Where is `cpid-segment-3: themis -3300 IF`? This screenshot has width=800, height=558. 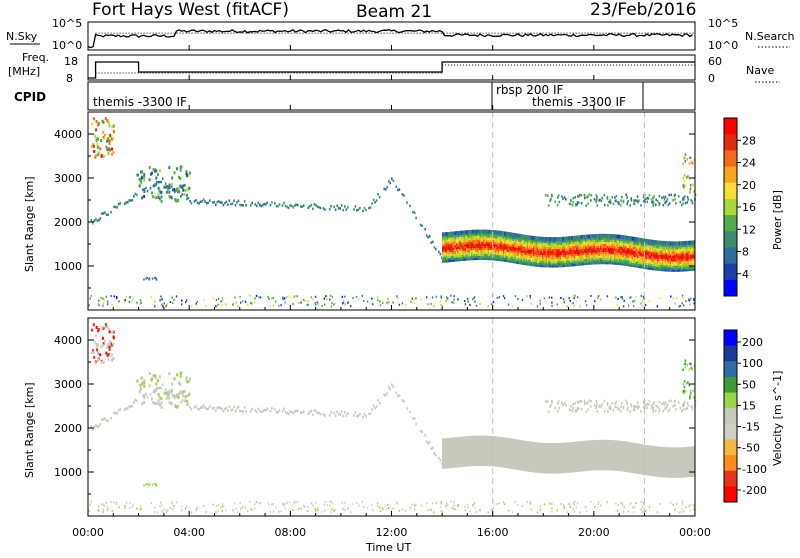 cpid-segment-3: themis -3300 IF is located at coordinates (579, 102).